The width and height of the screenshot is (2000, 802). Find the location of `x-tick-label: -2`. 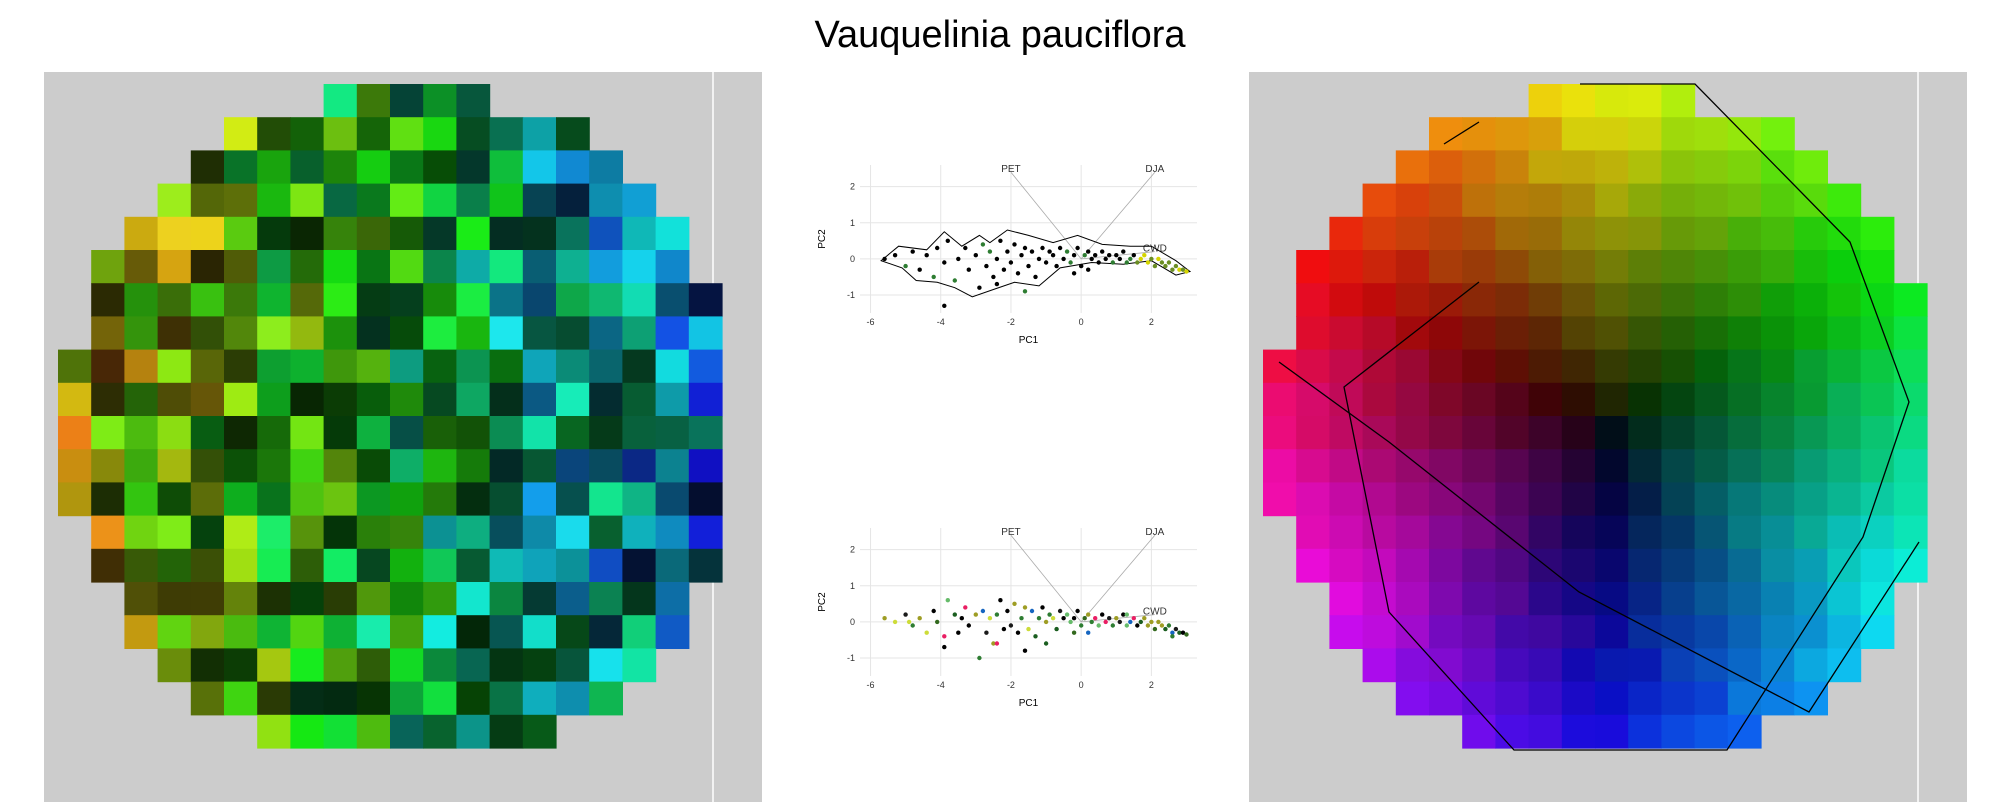

x-tick-label: -2 is located at coordinates (1011, 322).